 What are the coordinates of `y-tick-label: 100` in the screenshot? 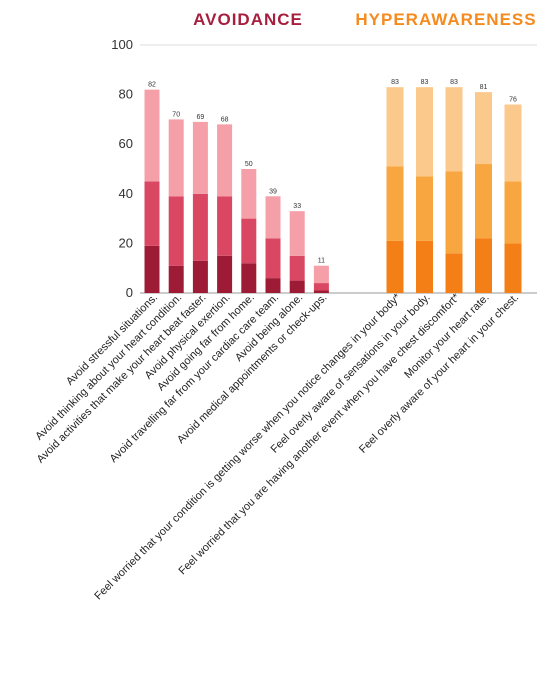 It's located at (122, 44).